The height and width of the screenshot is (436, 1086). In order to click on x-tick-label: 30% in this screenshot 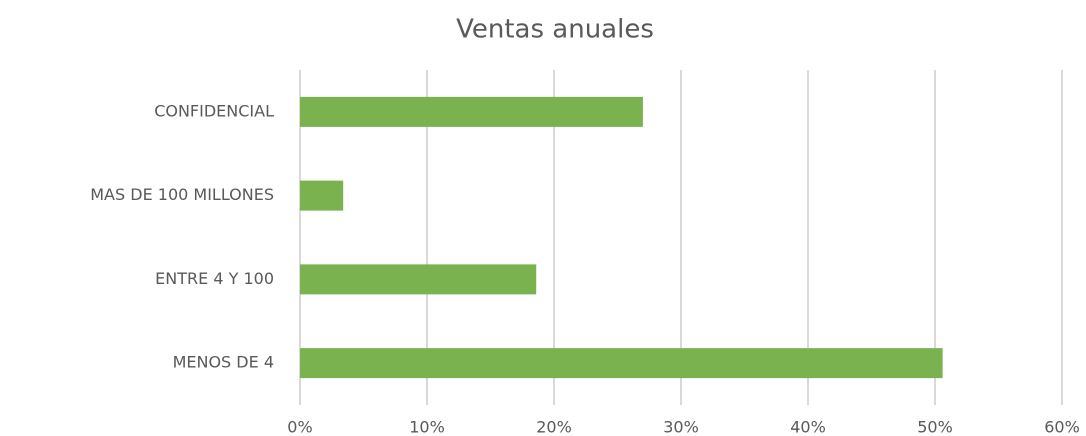, I will do `click(681, 427)`.